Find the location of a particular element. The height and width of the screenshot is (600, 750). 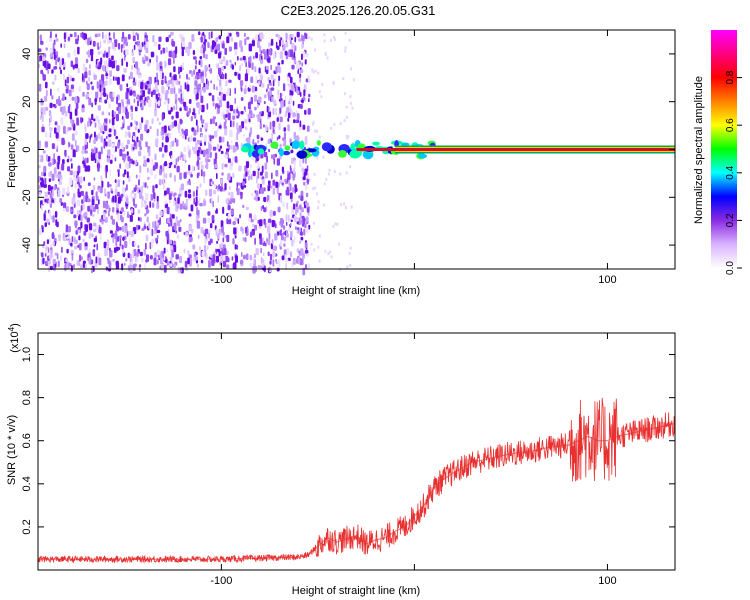

colorbar-tick-label: 0.8 is located at coordinates (730, 77).